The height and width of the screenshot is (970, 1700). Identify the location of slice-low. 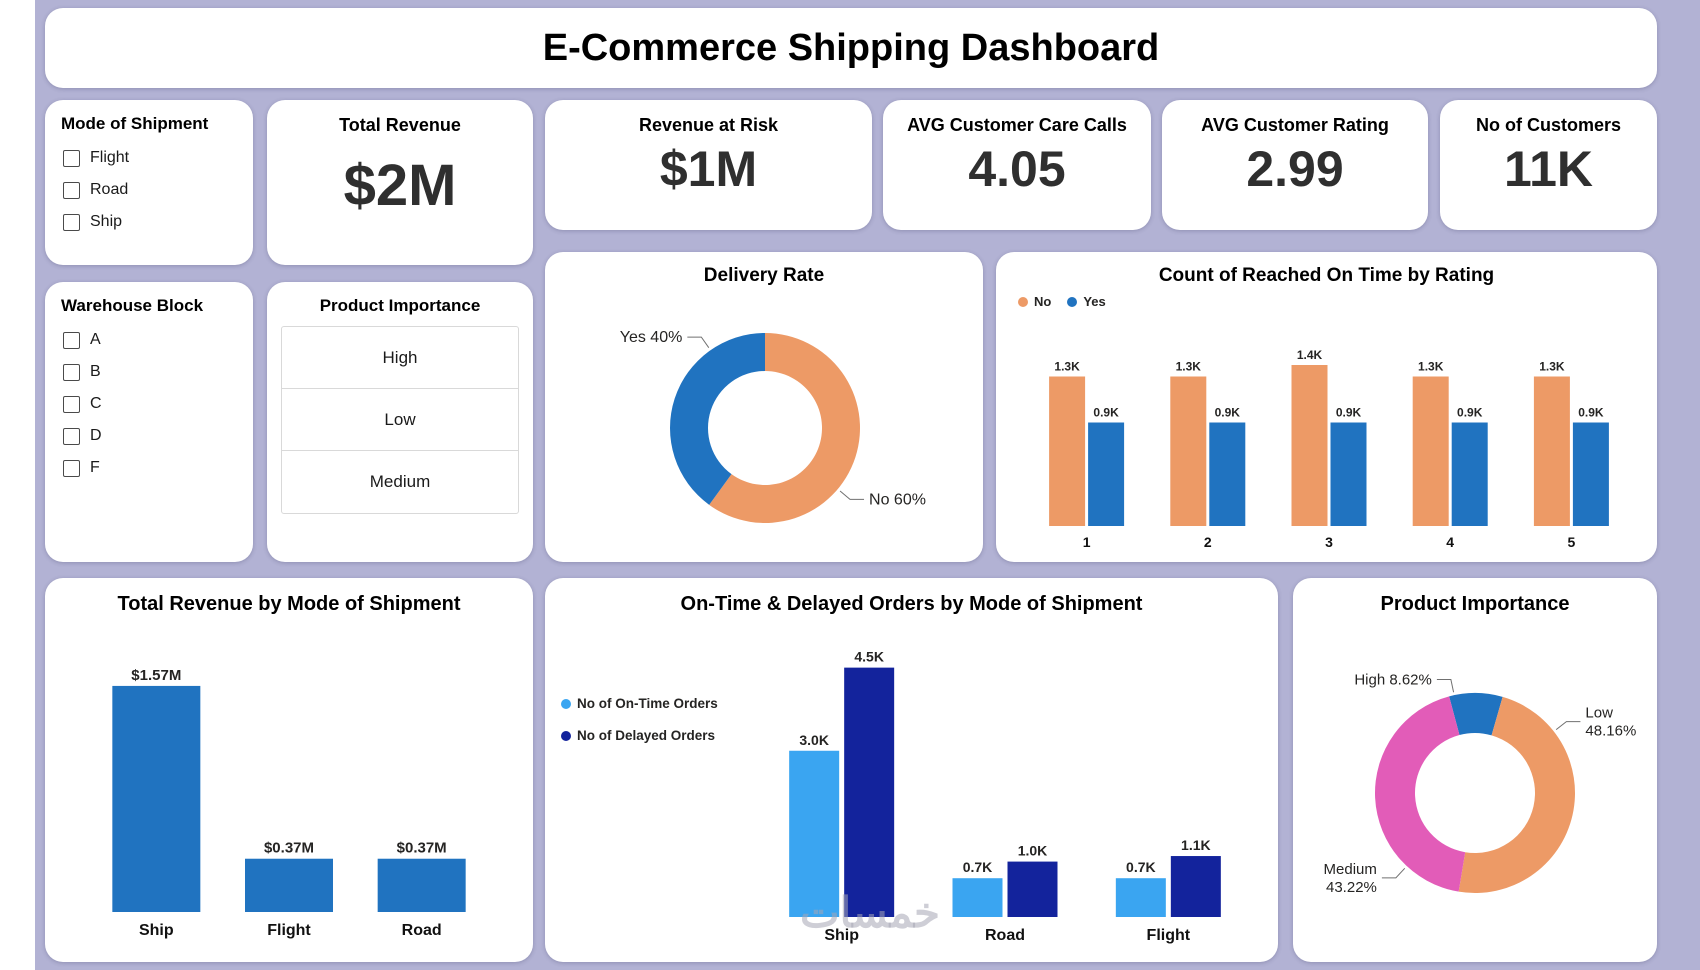
(1516, 794).